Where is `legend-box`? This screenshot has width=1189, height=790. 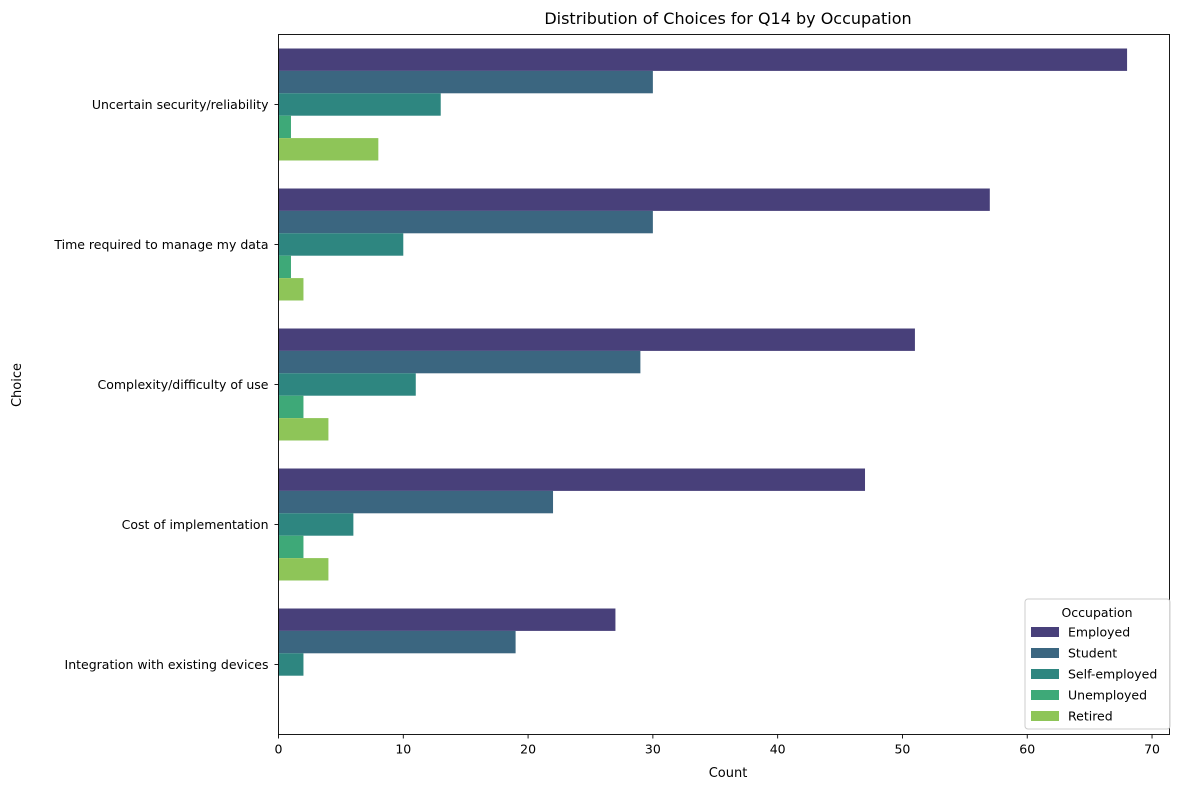 legend-box is located at coordinates (1097, 664).